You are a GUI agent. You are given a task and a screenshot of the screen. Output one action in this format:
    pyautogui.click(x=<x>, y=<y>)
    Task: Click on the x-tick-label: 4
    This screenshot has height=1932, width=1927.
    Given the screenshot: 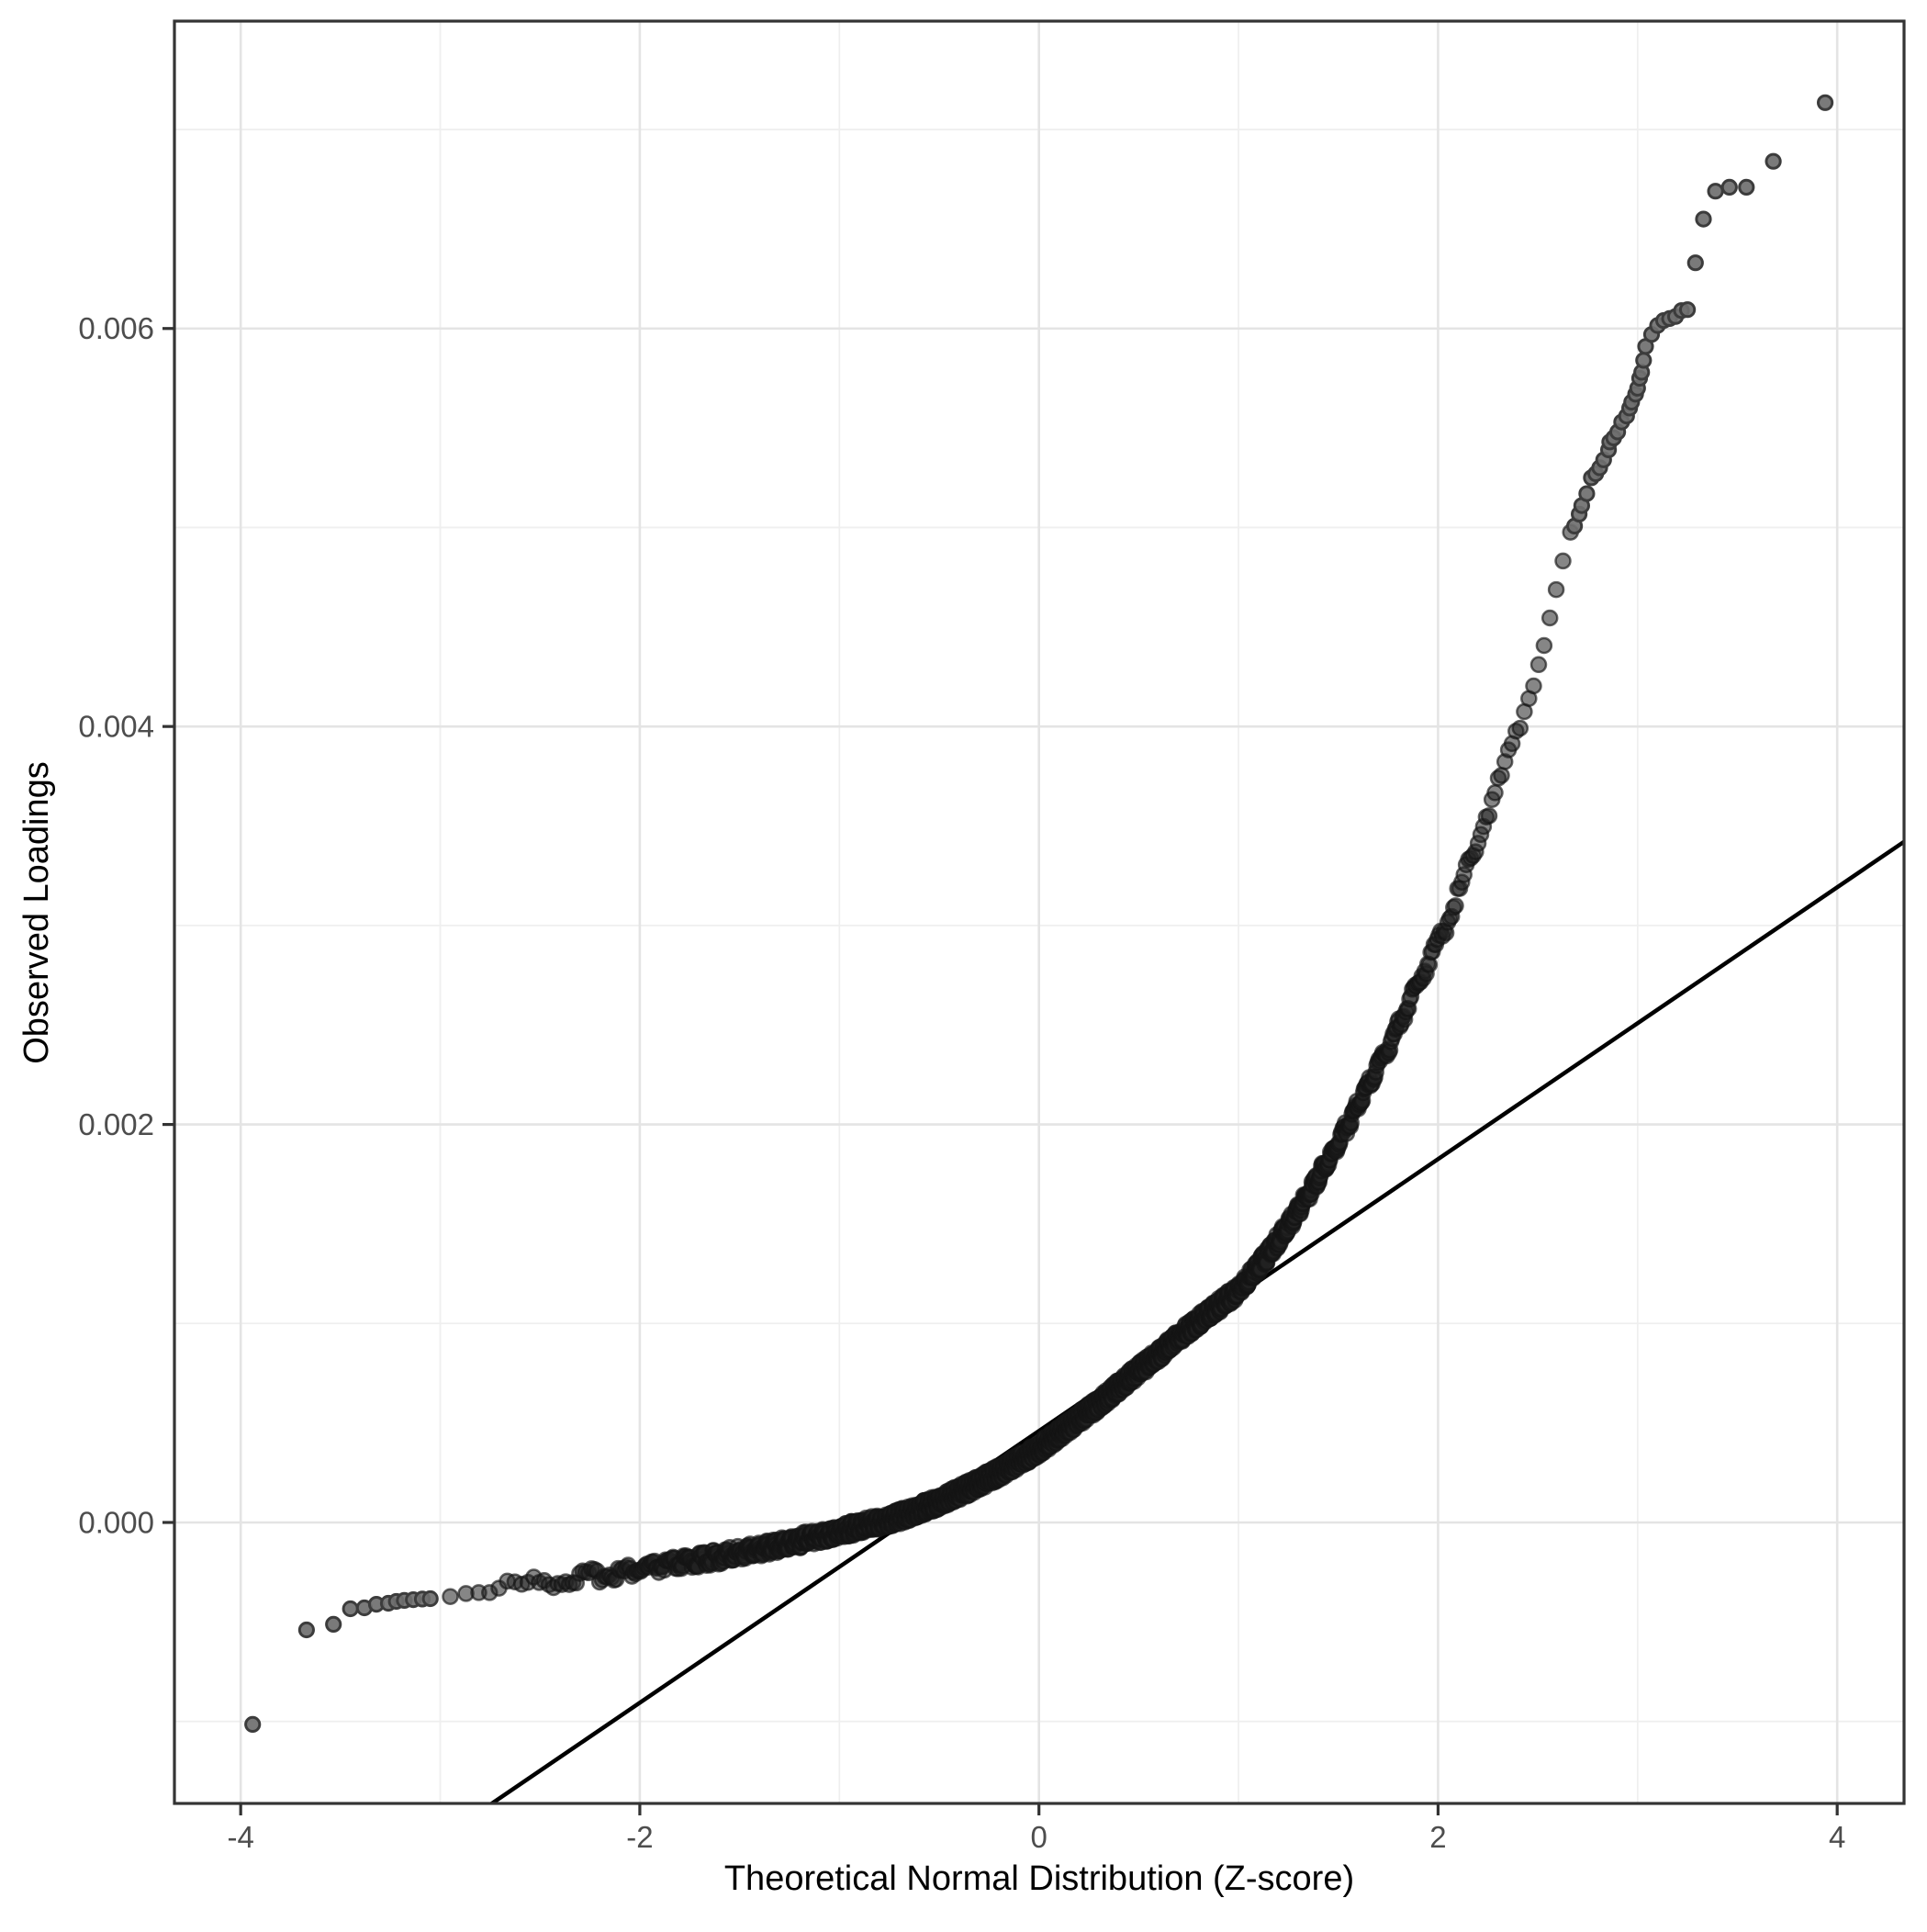 What is the action you would take?
    pyautogui.click(x=1837, y=1837)
    